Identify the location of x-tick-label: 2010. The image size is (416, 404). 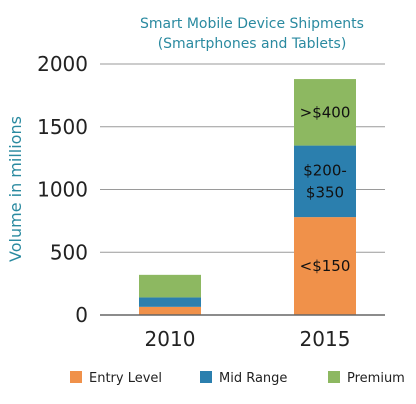
(170, 339).